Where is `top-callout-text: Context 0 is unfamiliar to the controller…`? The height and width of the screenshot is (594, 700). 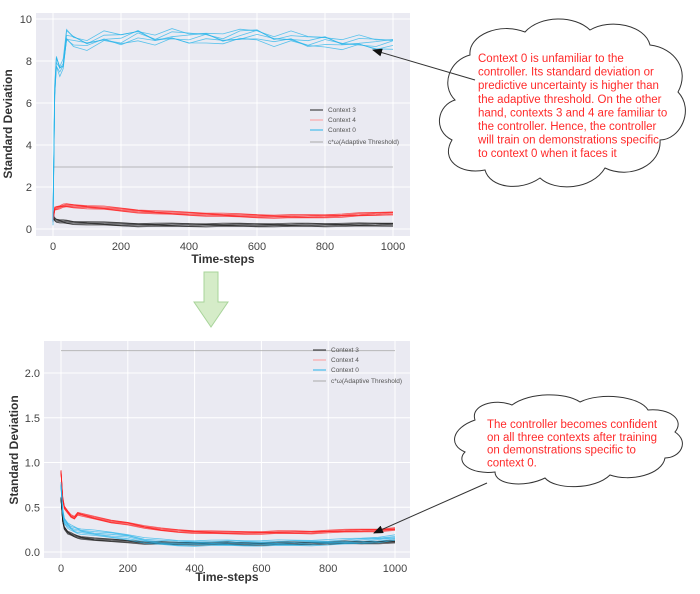 top-callout-text: Context 0 is unfamiliar to the controller… is located at coordinates (572, 106).